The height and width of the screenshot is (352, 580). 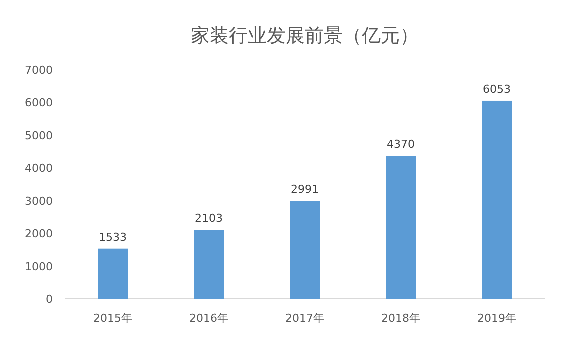 I want to click on x-tick-label: 2019年, so click(x=497, y=318).